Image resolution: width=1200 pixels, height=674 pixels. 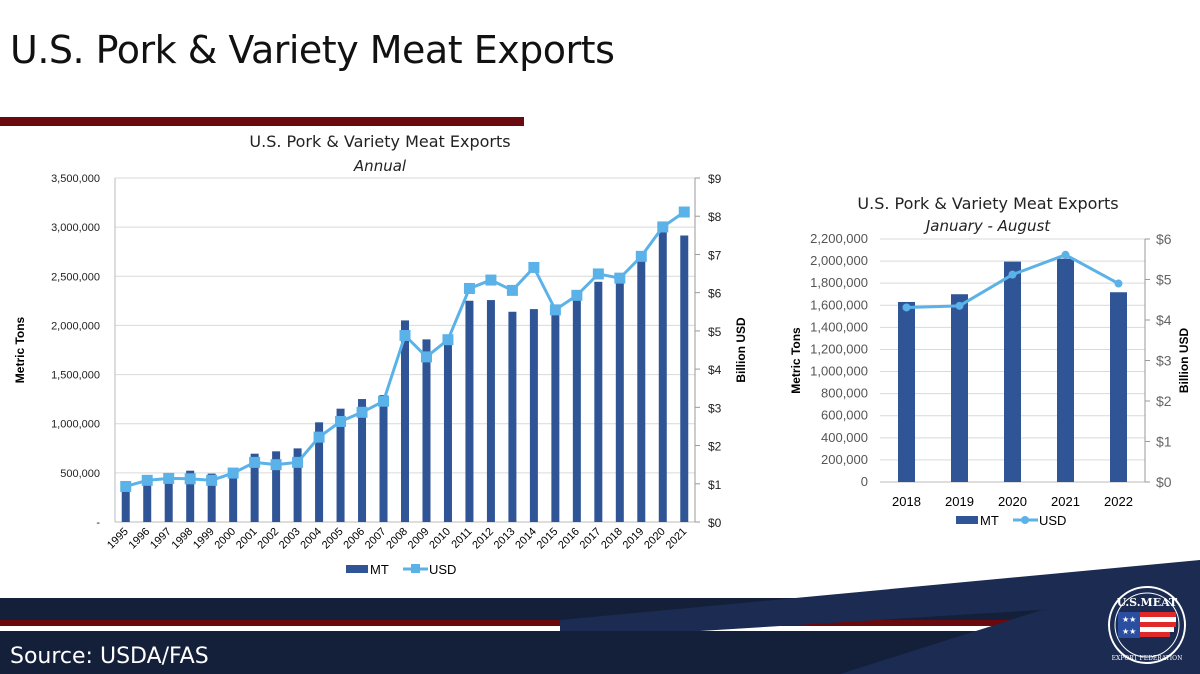 What do you see at coordinates (1164, 401) in the screenshot?
I see `y2-tick-label: $2` at bounding box center [1164, 401].